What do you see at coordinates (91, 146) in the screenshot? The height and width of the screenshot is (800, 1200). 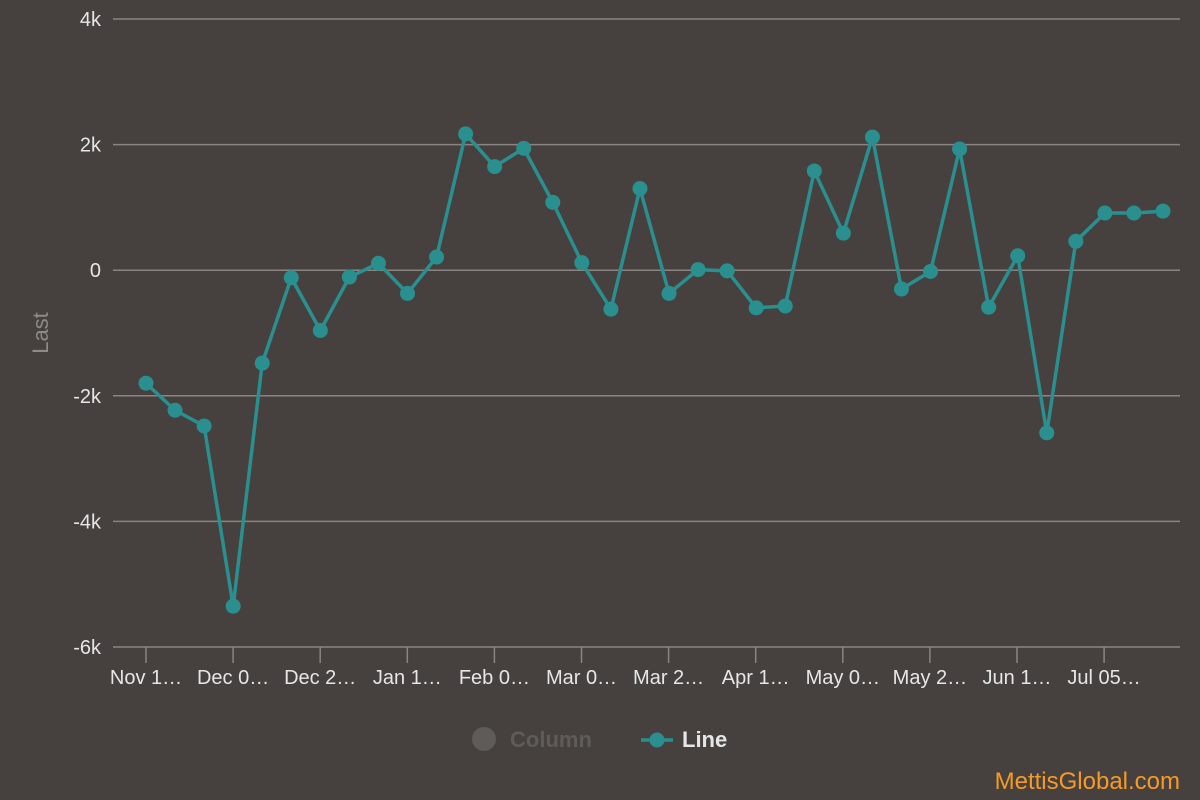 I see `y-tick-label: 2k` at bounding box center [91, 146].